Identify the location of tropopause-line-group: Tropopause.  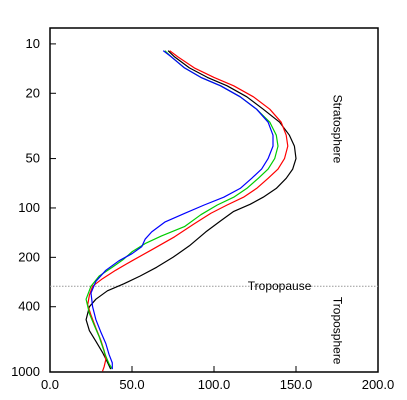
(214, 286).